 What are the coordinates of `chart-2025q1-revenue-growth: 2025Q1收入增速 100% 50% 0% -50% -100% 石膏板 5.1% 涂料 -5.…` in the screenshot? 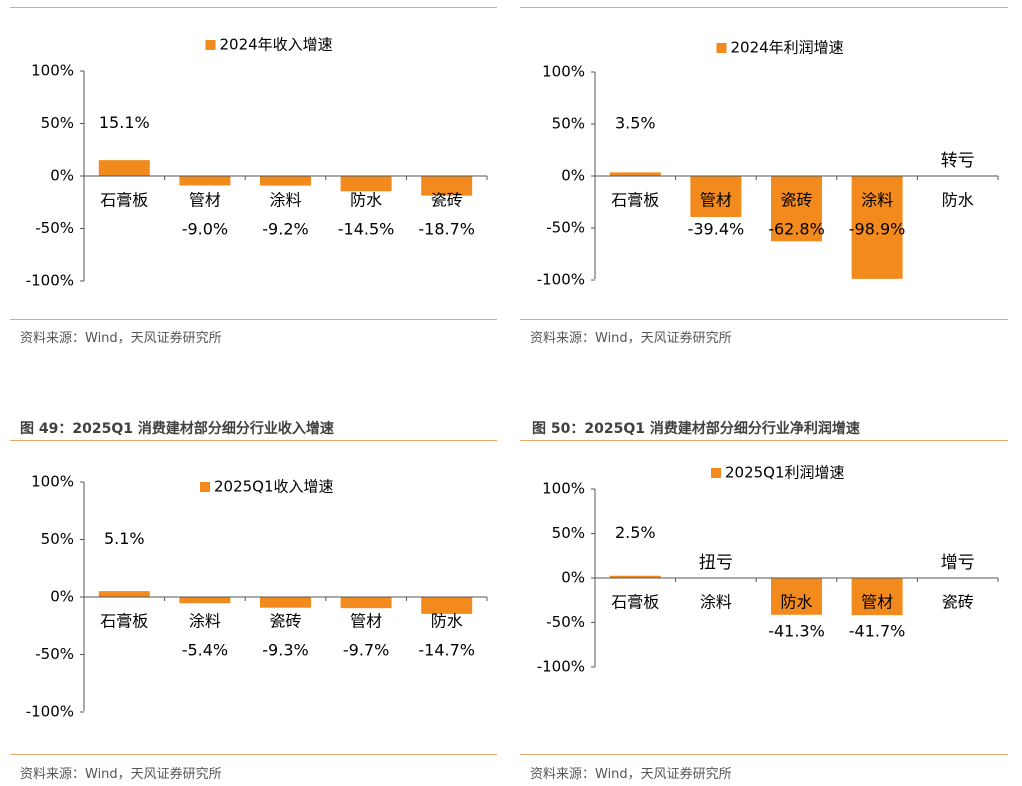 It's located at (257, 597).